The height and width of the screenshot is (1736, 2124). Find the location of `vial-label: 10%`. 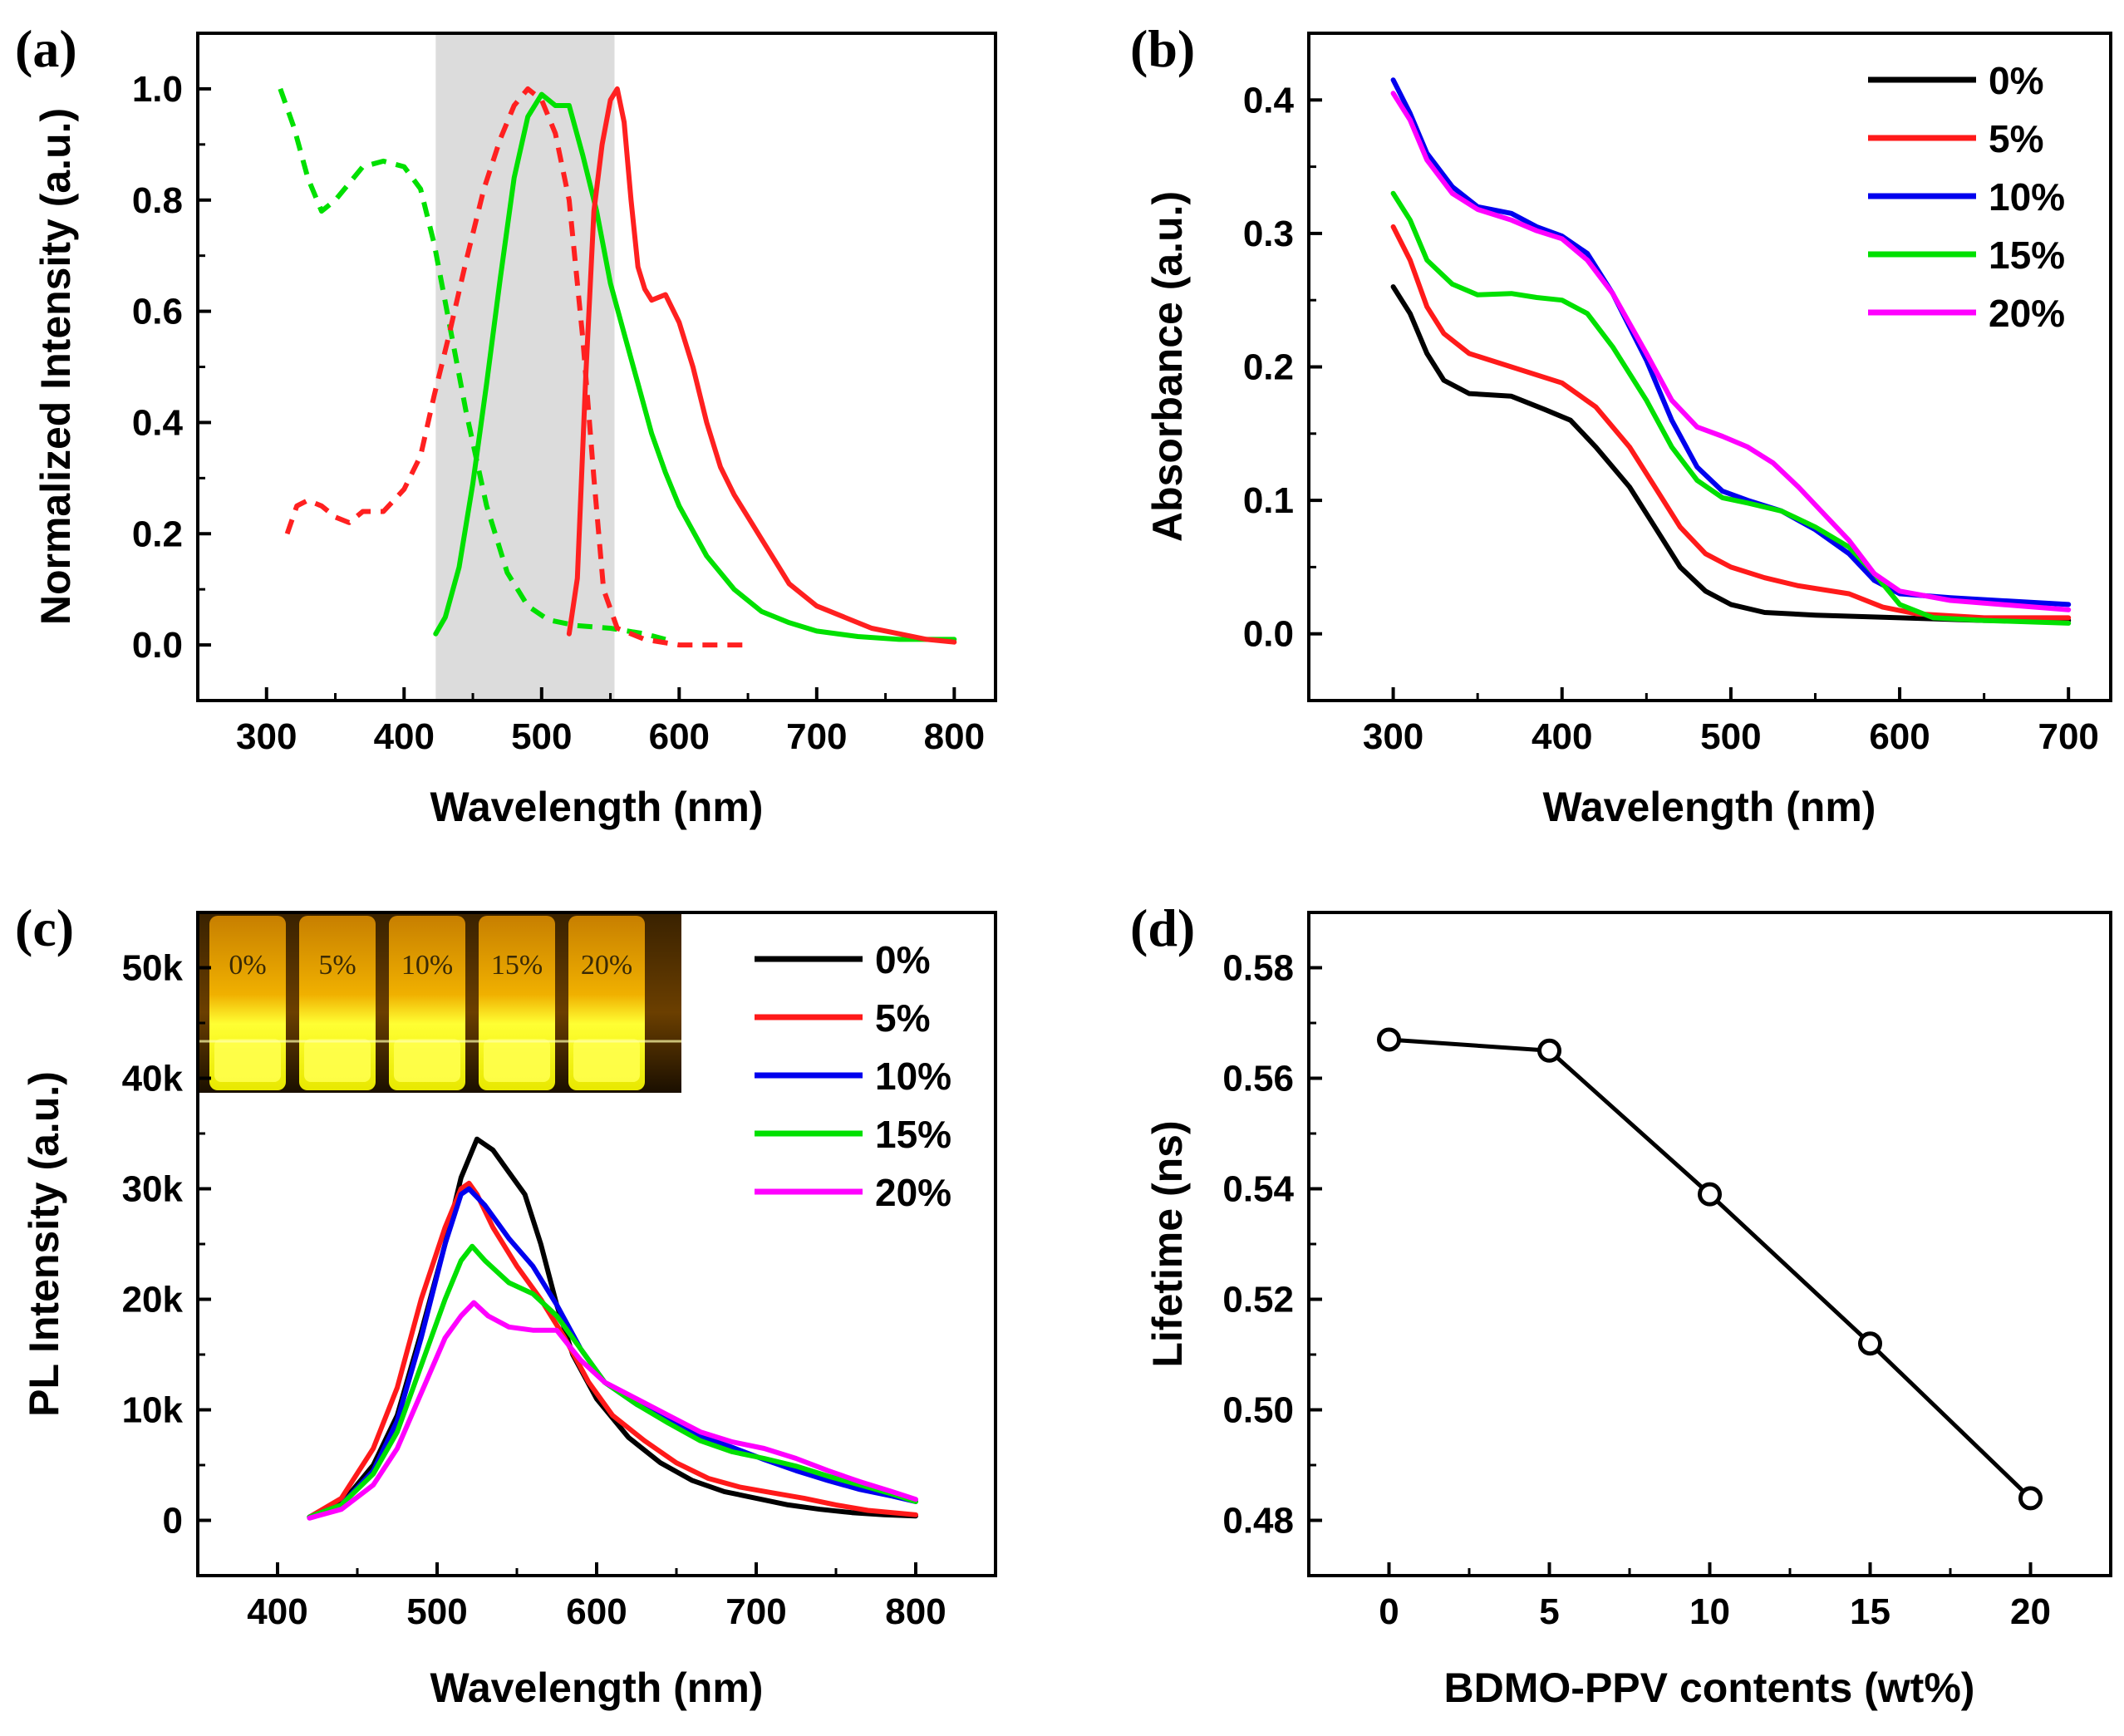

vial-label: 10% is located at coordinates (427, 965).